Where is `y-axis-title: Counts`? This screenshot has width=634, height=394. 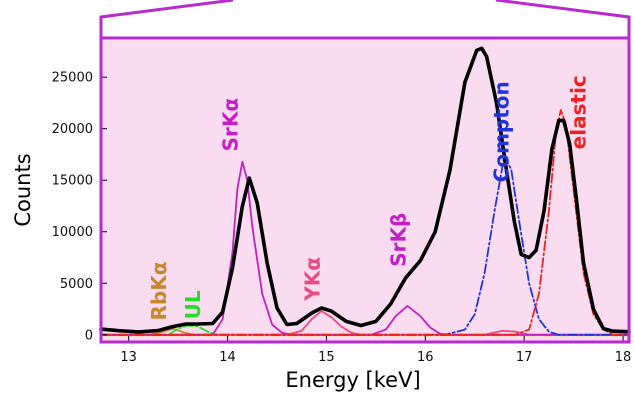
y-axis-title: Counts is located at coordinates (23, 189).